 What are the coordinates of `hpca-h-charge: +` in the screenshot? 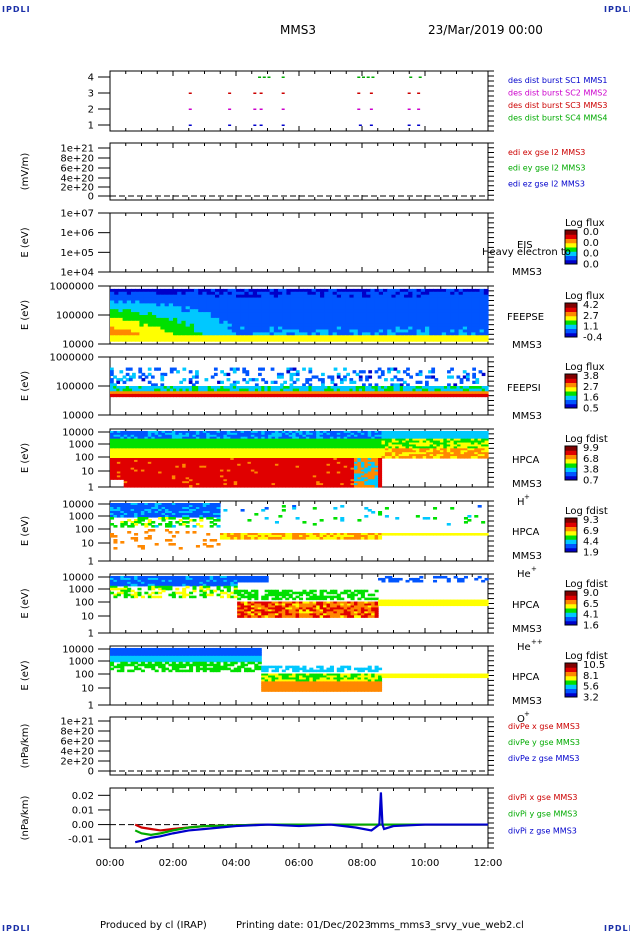 It's located at (527, 497).